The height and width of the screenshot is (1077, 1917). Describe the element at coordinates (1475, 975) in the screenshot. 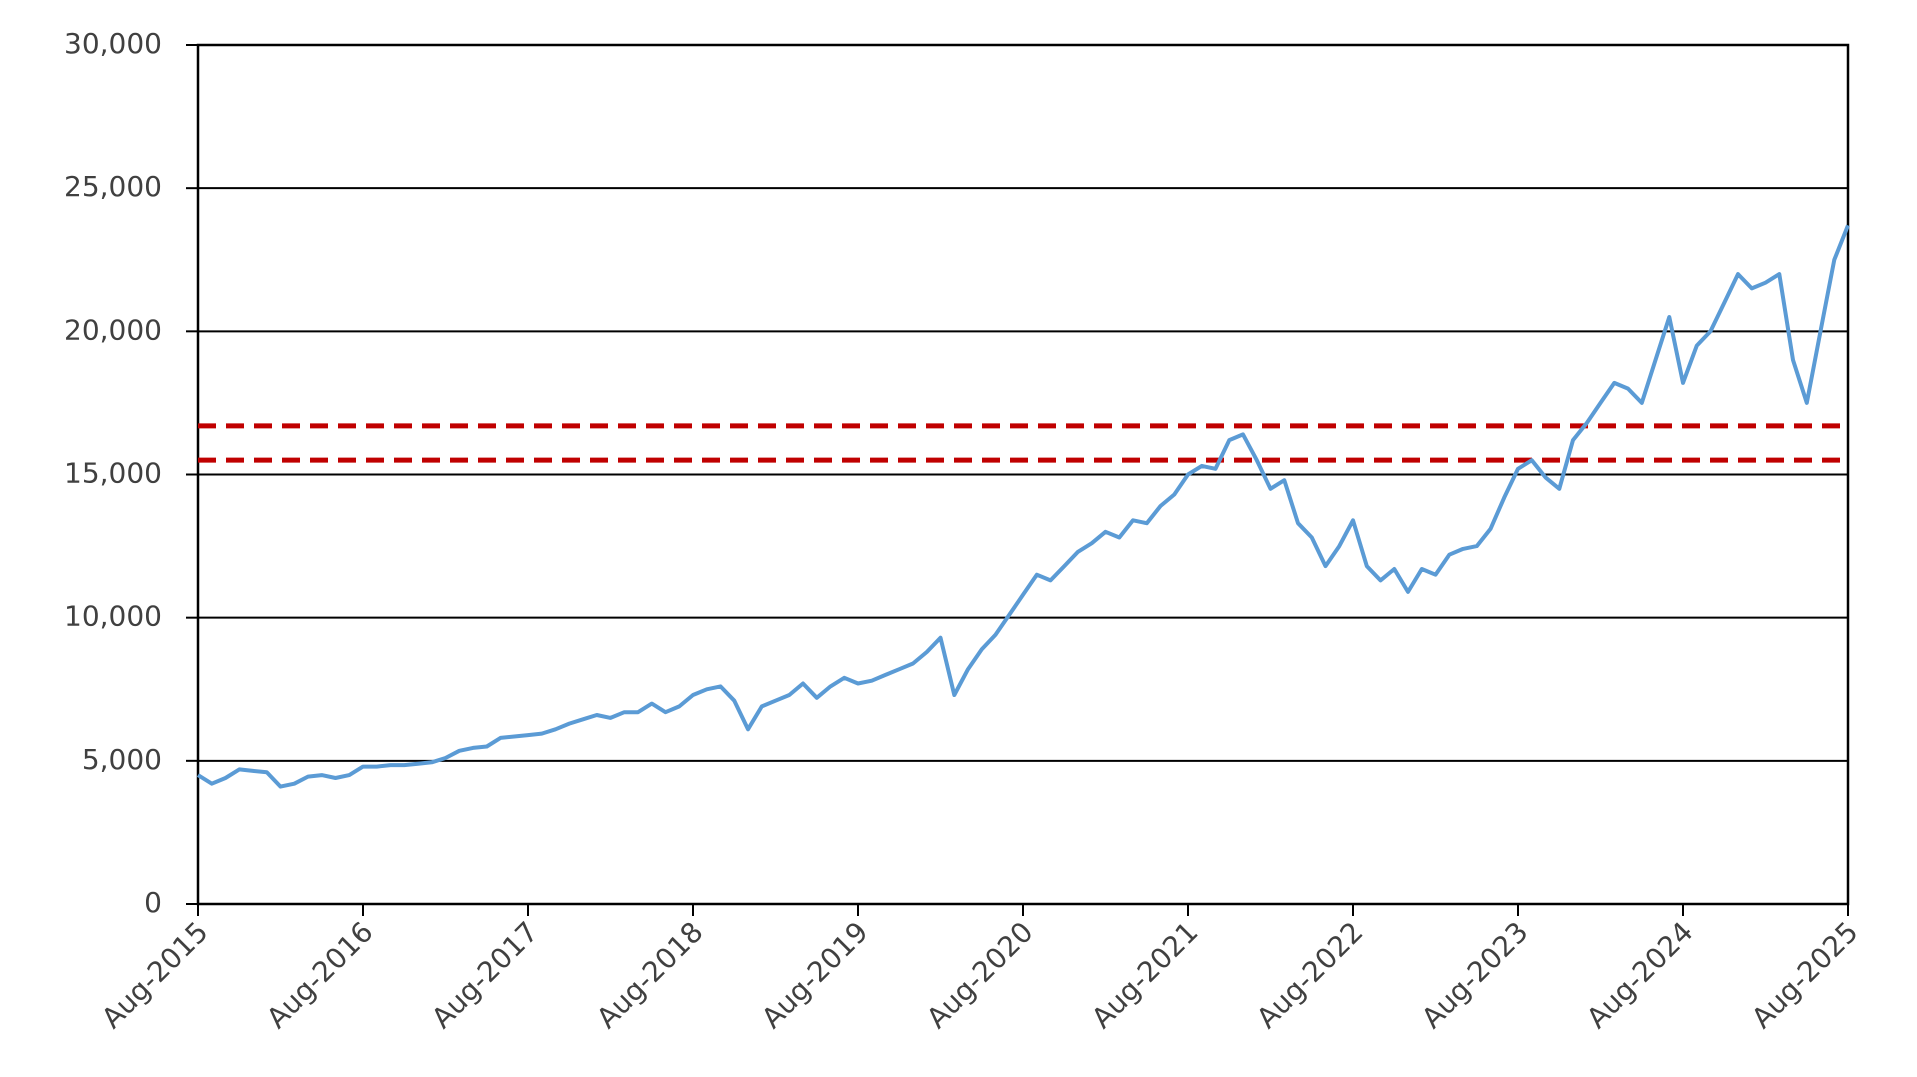

I see `x-tick-label: Aug-2023` at that location.